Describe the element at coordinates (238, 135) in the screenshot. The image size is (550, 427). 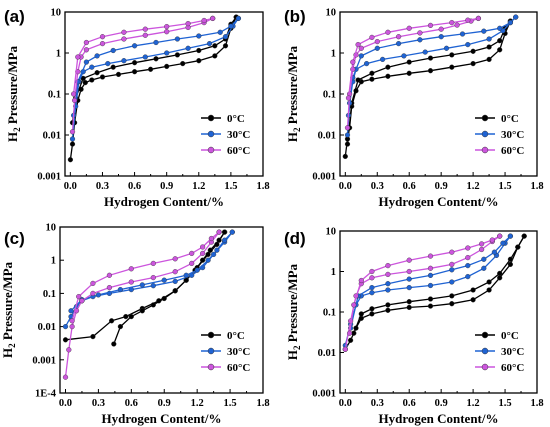
I see `legend-label: 30°C` at that location.